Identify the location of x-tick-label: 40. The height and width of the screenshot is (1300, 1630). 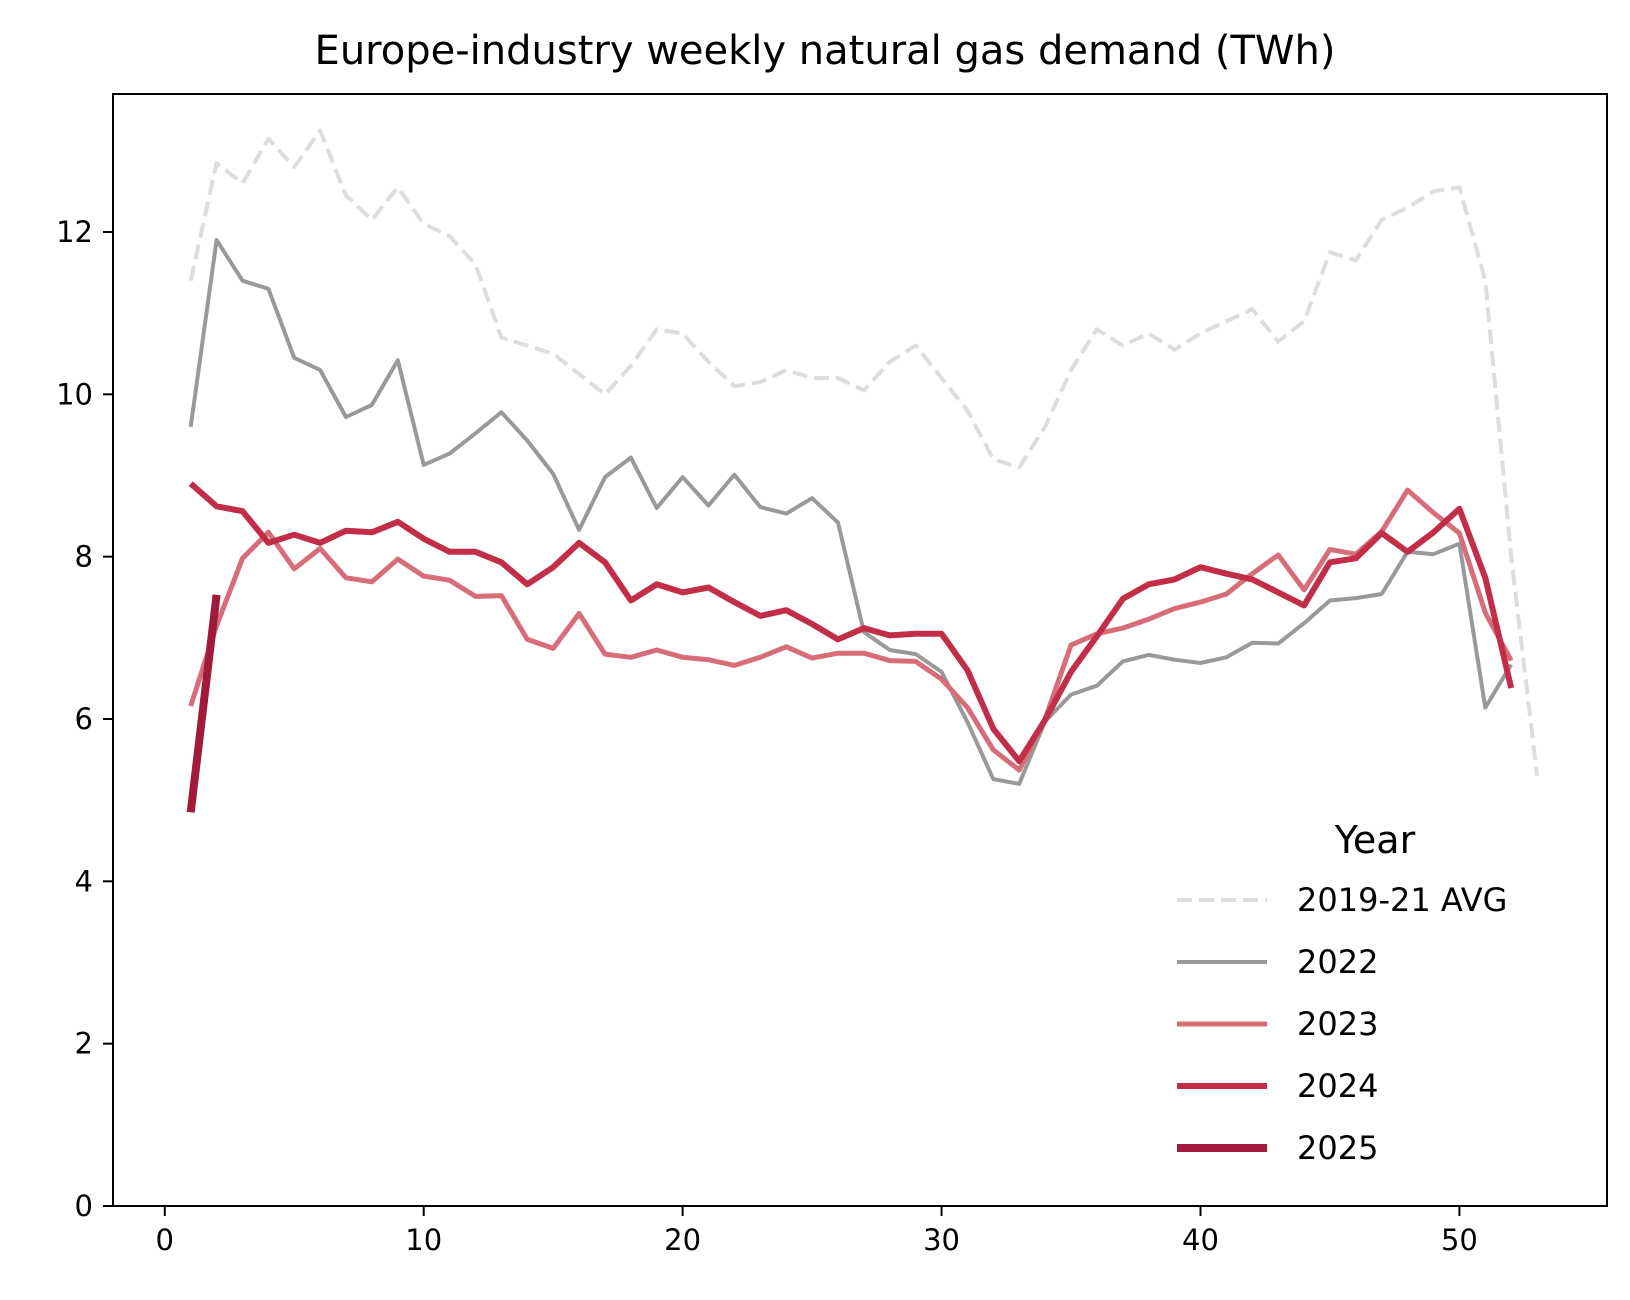
(1200, 1240).